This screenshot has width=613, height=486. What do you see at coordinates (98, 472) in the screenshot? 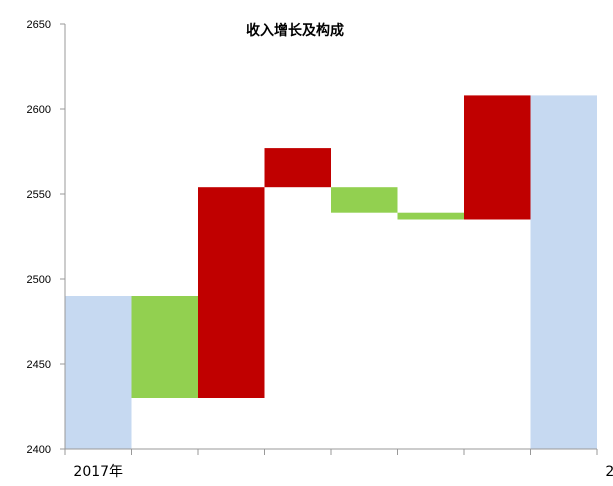
I see `x-tick-label: 2017年` at bounding box center [98, 472].